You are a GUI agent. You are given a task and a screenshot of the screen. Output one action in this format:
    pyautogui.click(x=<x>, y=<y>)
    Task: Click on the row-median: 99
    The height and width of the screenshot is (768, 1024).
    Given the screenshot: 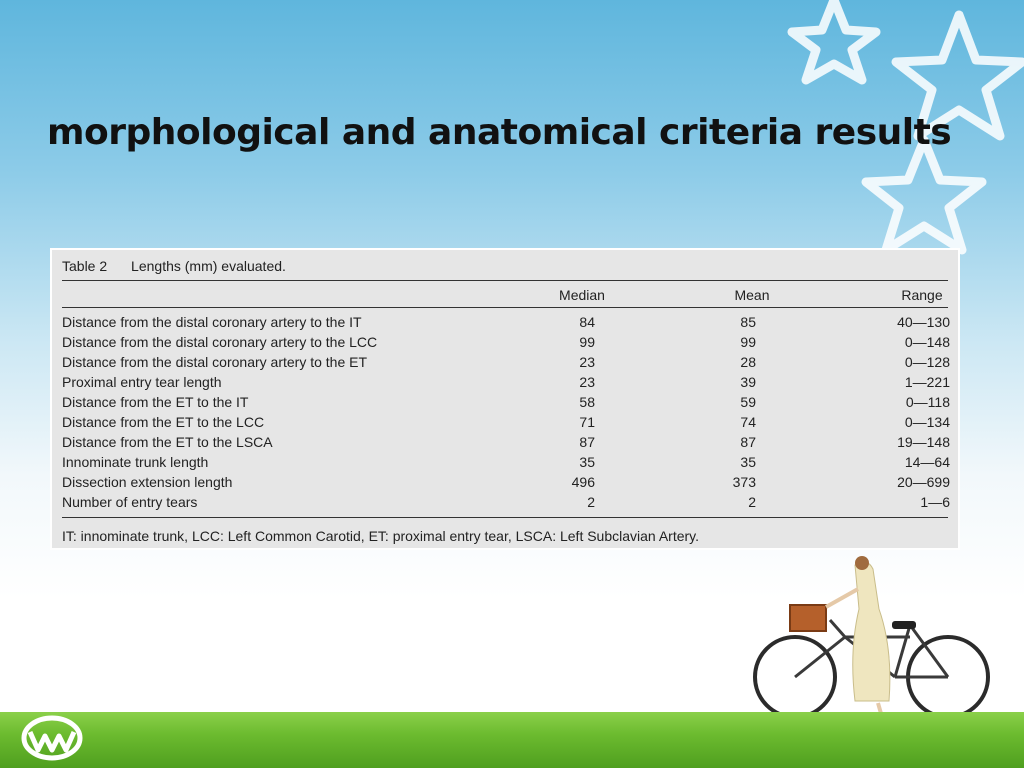 What is the action you would take?
    pyautogui.click(x=587, y=342)
    